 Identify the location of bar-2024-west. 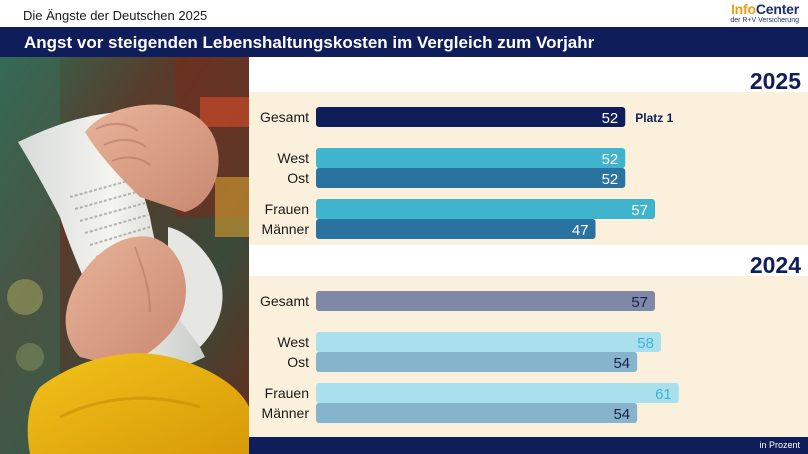
(488, 342).